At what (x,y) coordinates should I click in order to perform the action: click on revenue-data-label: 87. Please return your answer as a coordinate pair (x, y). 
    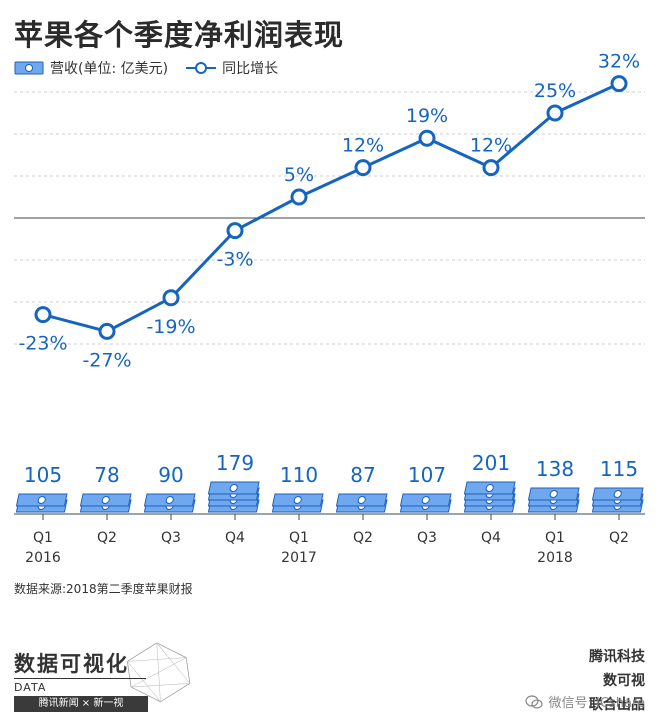
    Looking at the image, I should click on (362, 475).